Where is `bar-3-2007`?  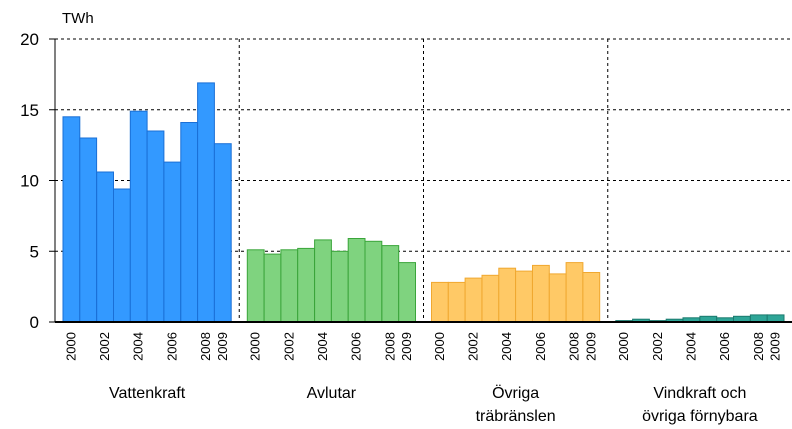
bar-3-2007 is located at coordinates (557, 298).